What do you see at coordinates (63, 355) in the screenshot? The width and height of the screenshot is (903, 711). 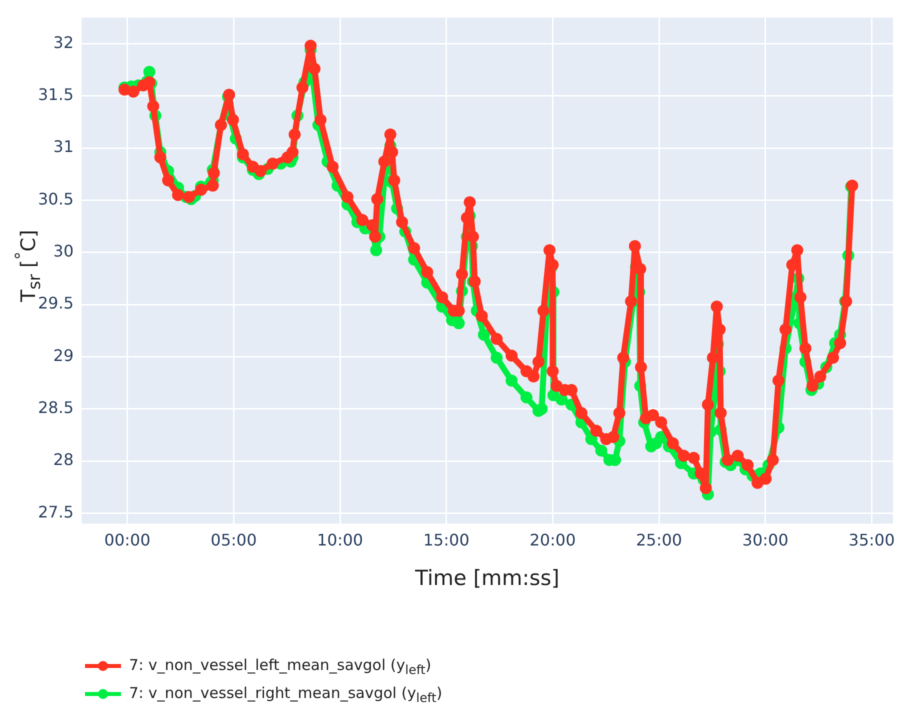 I see `y-tick-label: 29` at bounding box center [63, 355].